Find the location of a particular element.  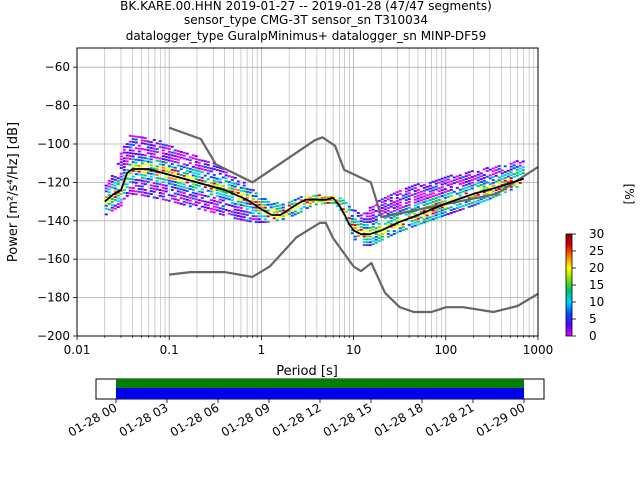

colorbar-ticks: 0 5 10 15 20 25 30 is located at coordinates (588, 285).